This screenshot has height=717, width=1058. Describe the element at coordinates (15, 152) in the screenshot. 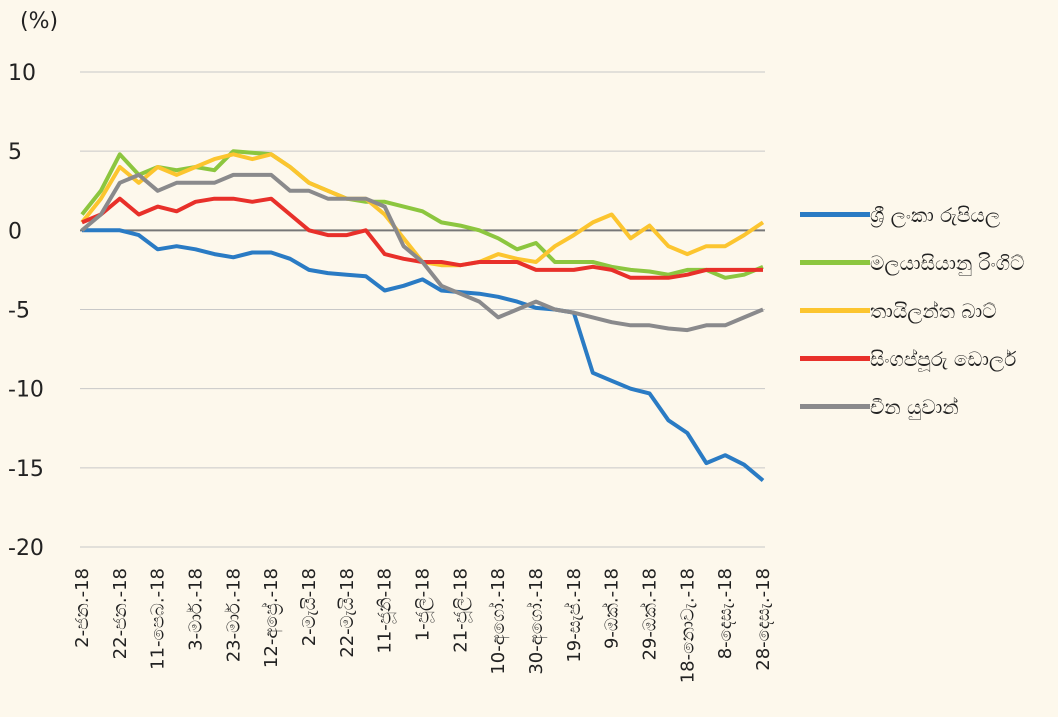

I see `y-tick-label: 5` at that location.